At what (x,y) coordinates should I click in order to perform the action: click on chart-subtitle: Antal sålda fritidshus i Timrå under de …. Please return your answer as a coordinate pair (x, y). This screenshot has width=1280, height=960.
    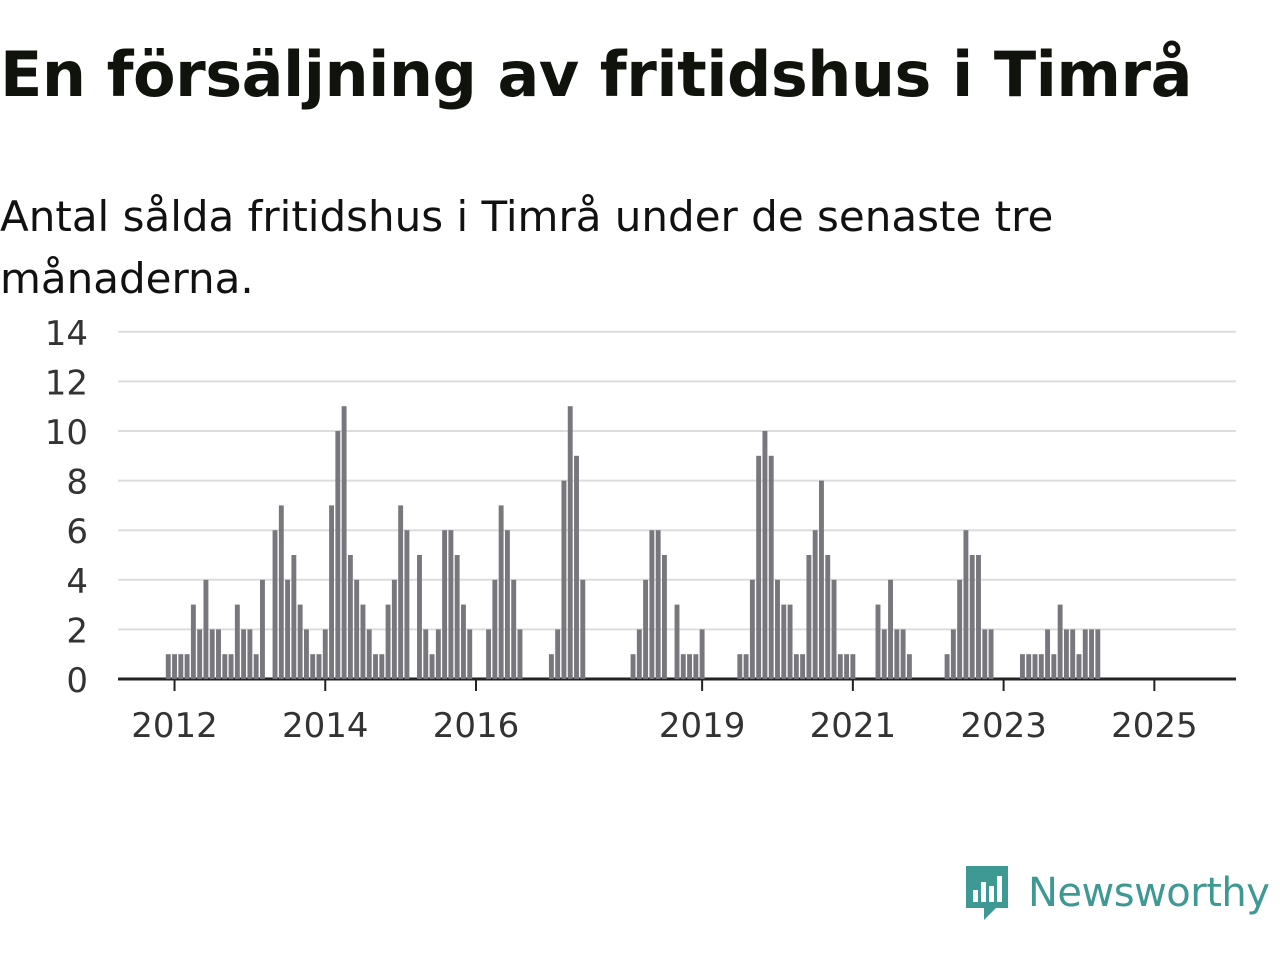
    Looking at the image, I should click on (527, 247).